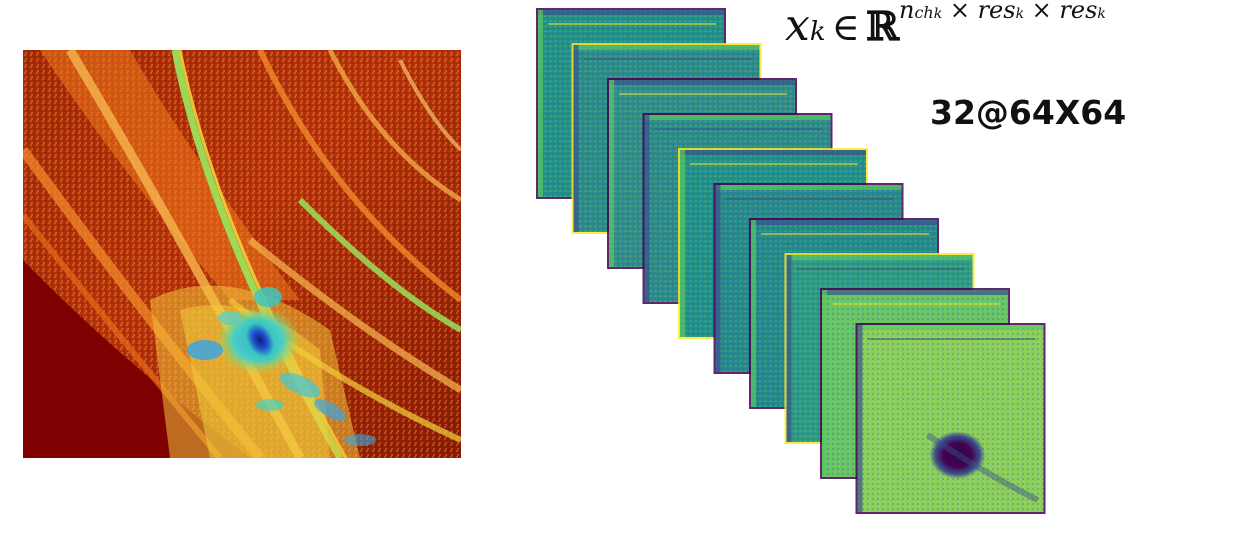 The width and height of the screenshot is (1241, 549). What do you see at coordinates (1002, 12) in the screenshot?
I see `formula-superscript: nchk × resk × resk` at bounding box center [1002, 12].